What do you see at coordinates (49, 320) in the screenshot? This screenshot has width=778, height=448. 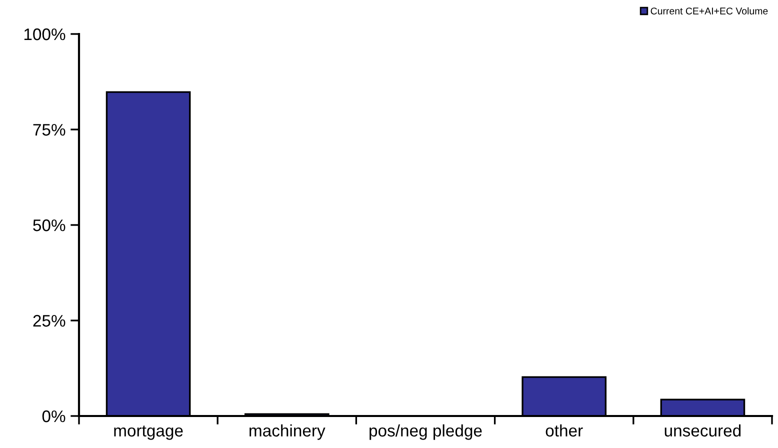 I see `y-tick-label: 25%` at bounding box center [49, 320].